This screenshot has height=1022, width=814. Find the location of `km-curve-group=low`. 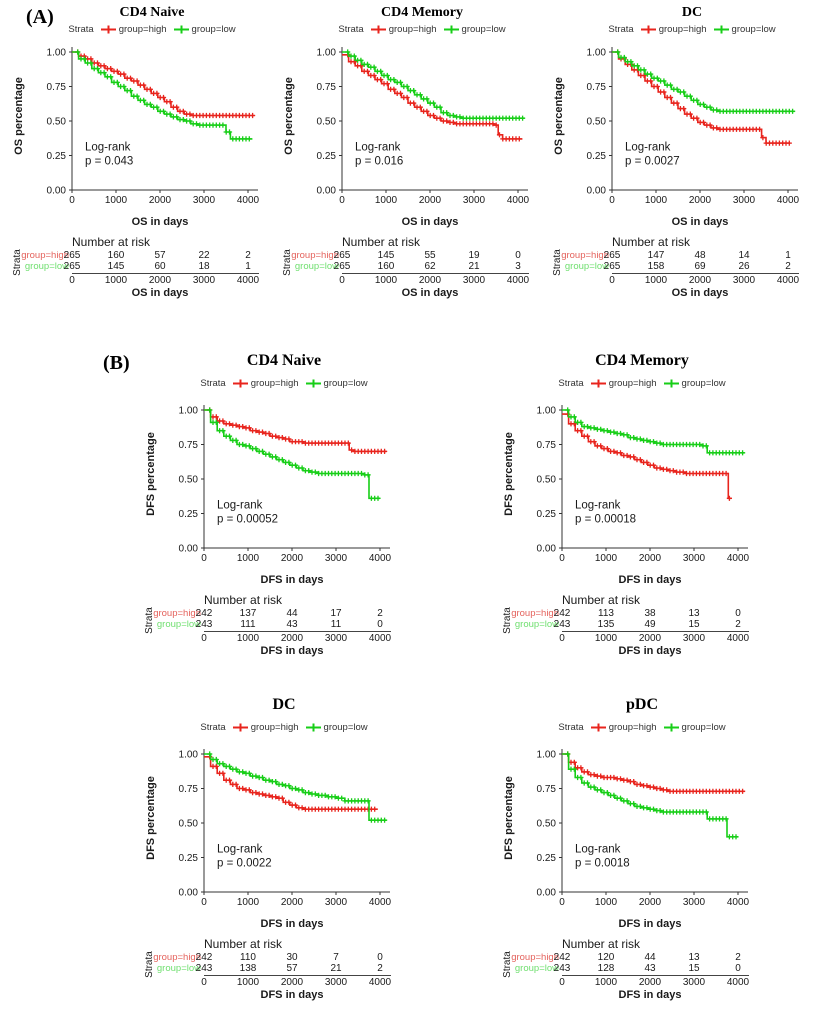

km-curve-group=low is located at coordinates (433, 85).